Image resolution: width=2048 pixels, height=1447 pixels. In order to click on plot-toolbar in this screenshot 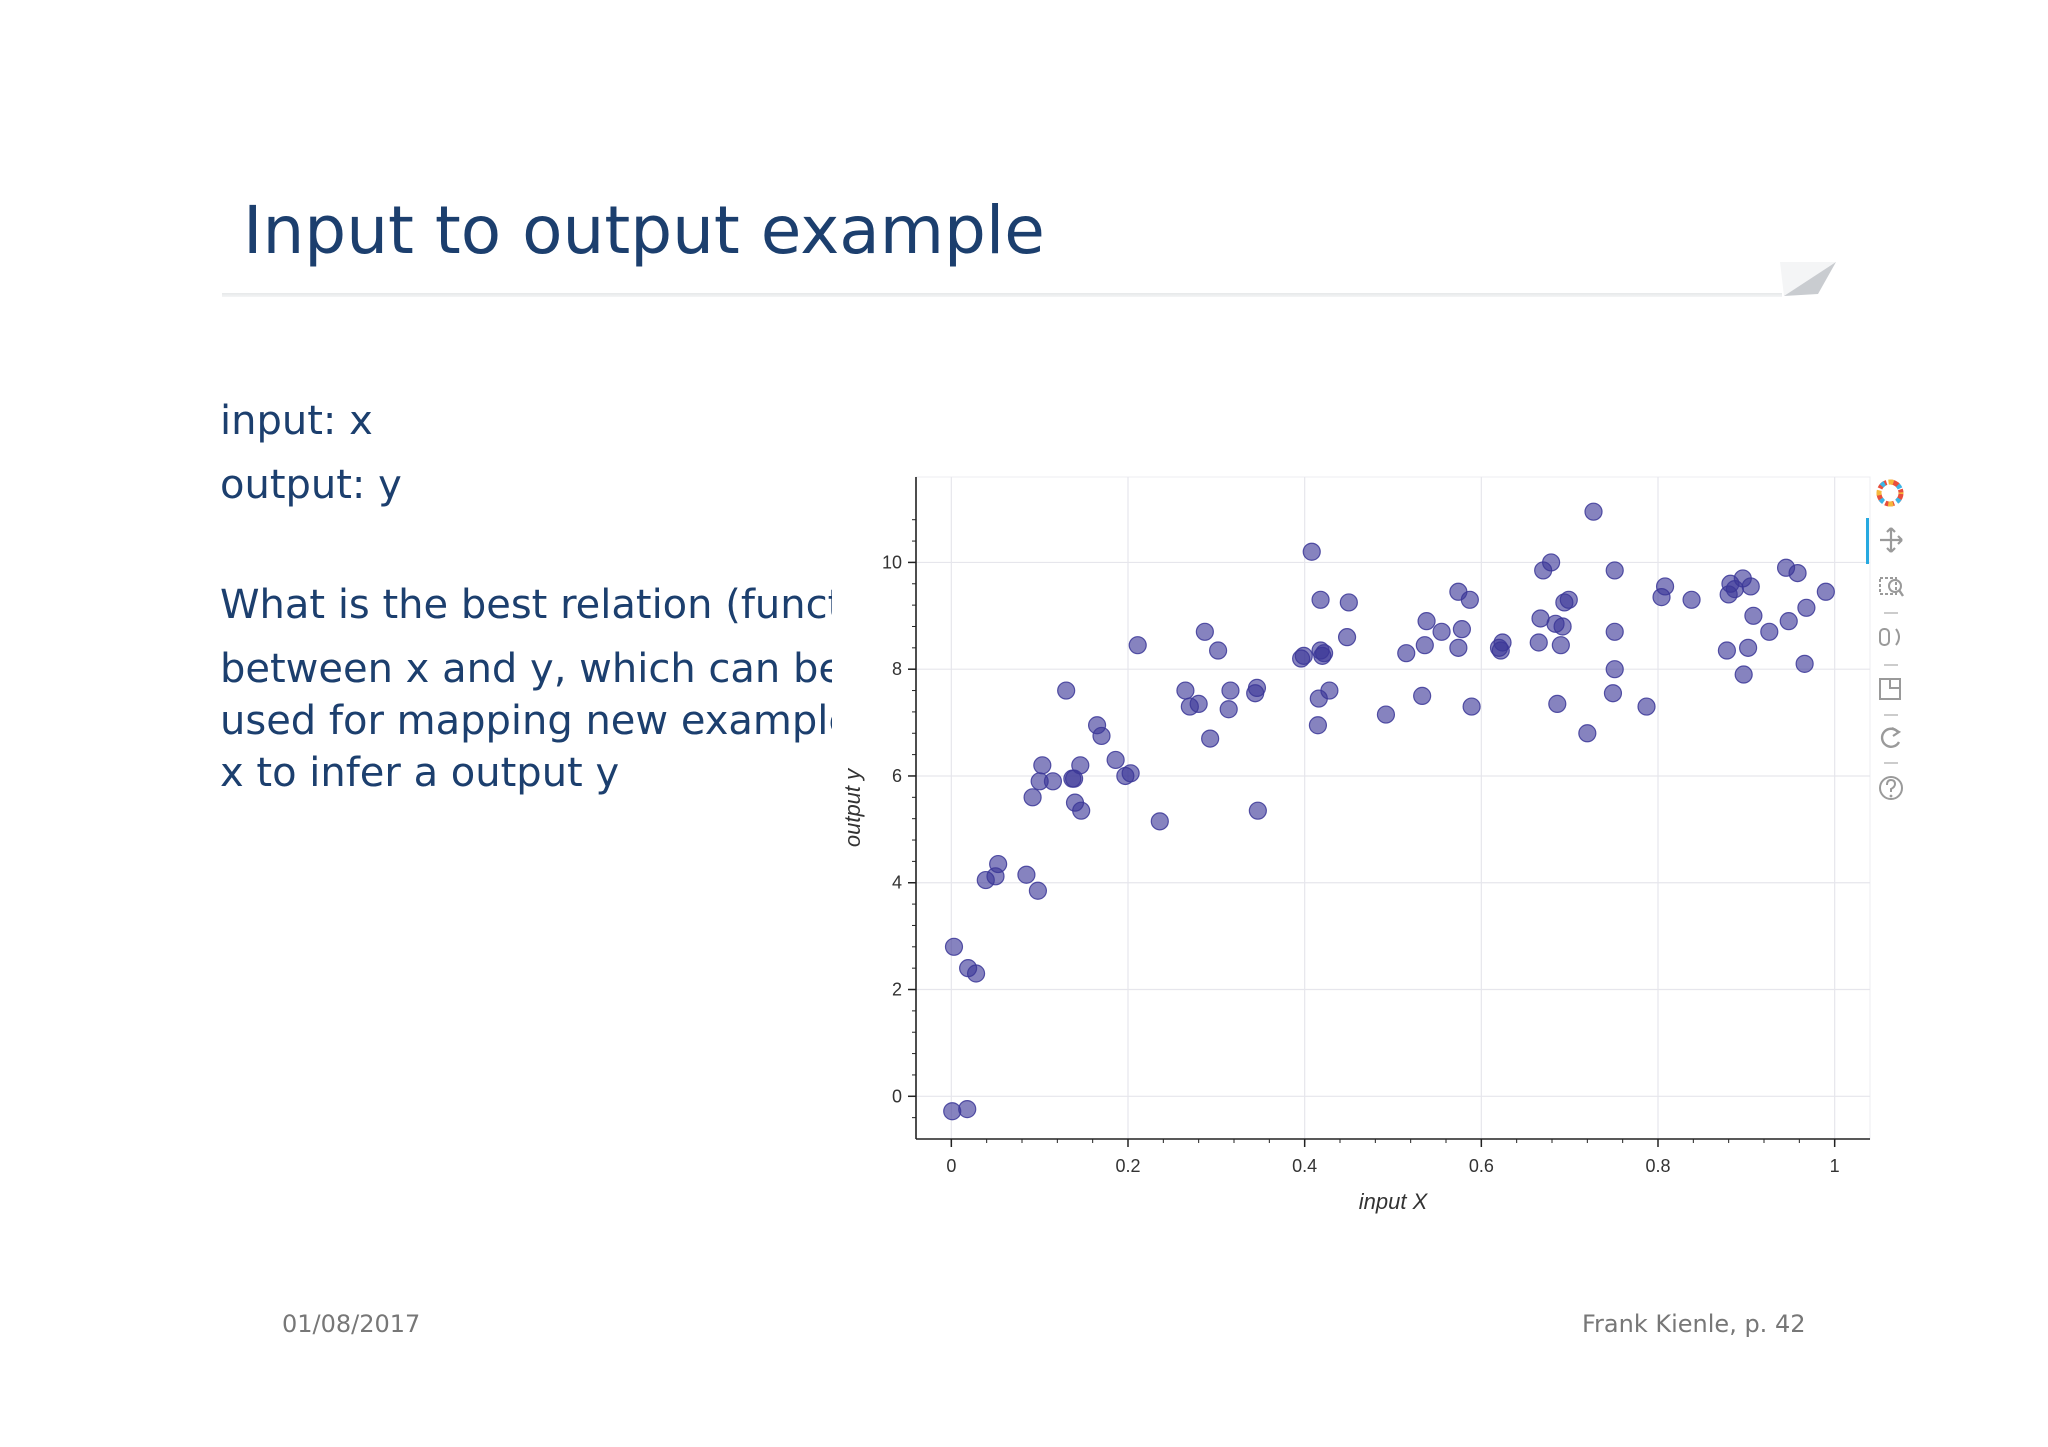, I will do `click(1886, 640)`.